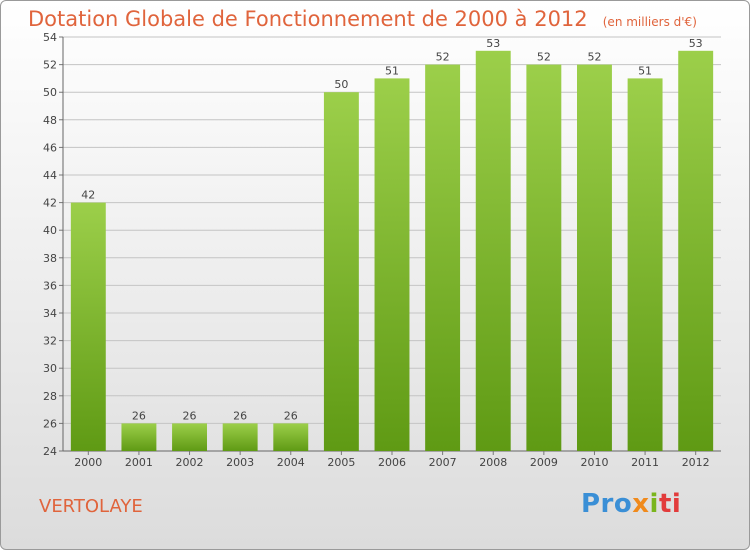 The width and height of the screenshot is (750, 550). What do you see at coordinates (50, 230) in the screenshot?
I see `y-tick-label: 40` at bounding box center [50, 230].